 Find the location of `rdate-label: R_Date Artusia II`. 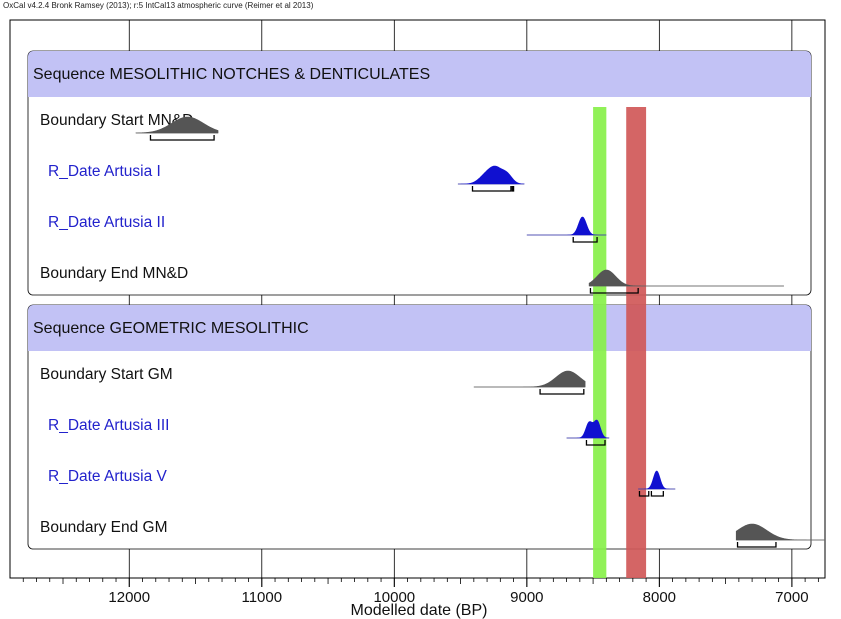

rdate-label: R_Date Artusia II is located at coordinates (106, 222).